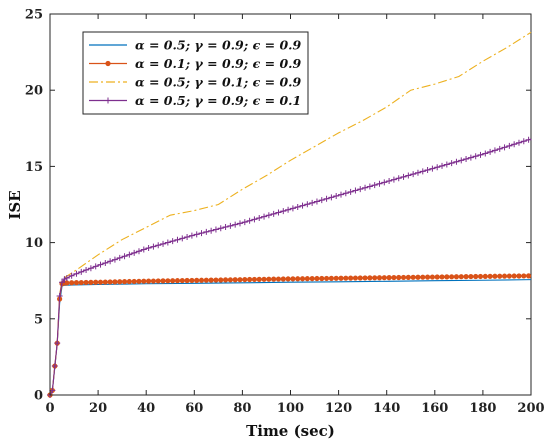 The width and height of the screenshot is (550, 444). What do you see at coordinates (218, 100) in the screenshot?
I see `legend-label: α = 0.5; γ = 0.9; ϵ = 0.1` at bounding box center [218, 100].